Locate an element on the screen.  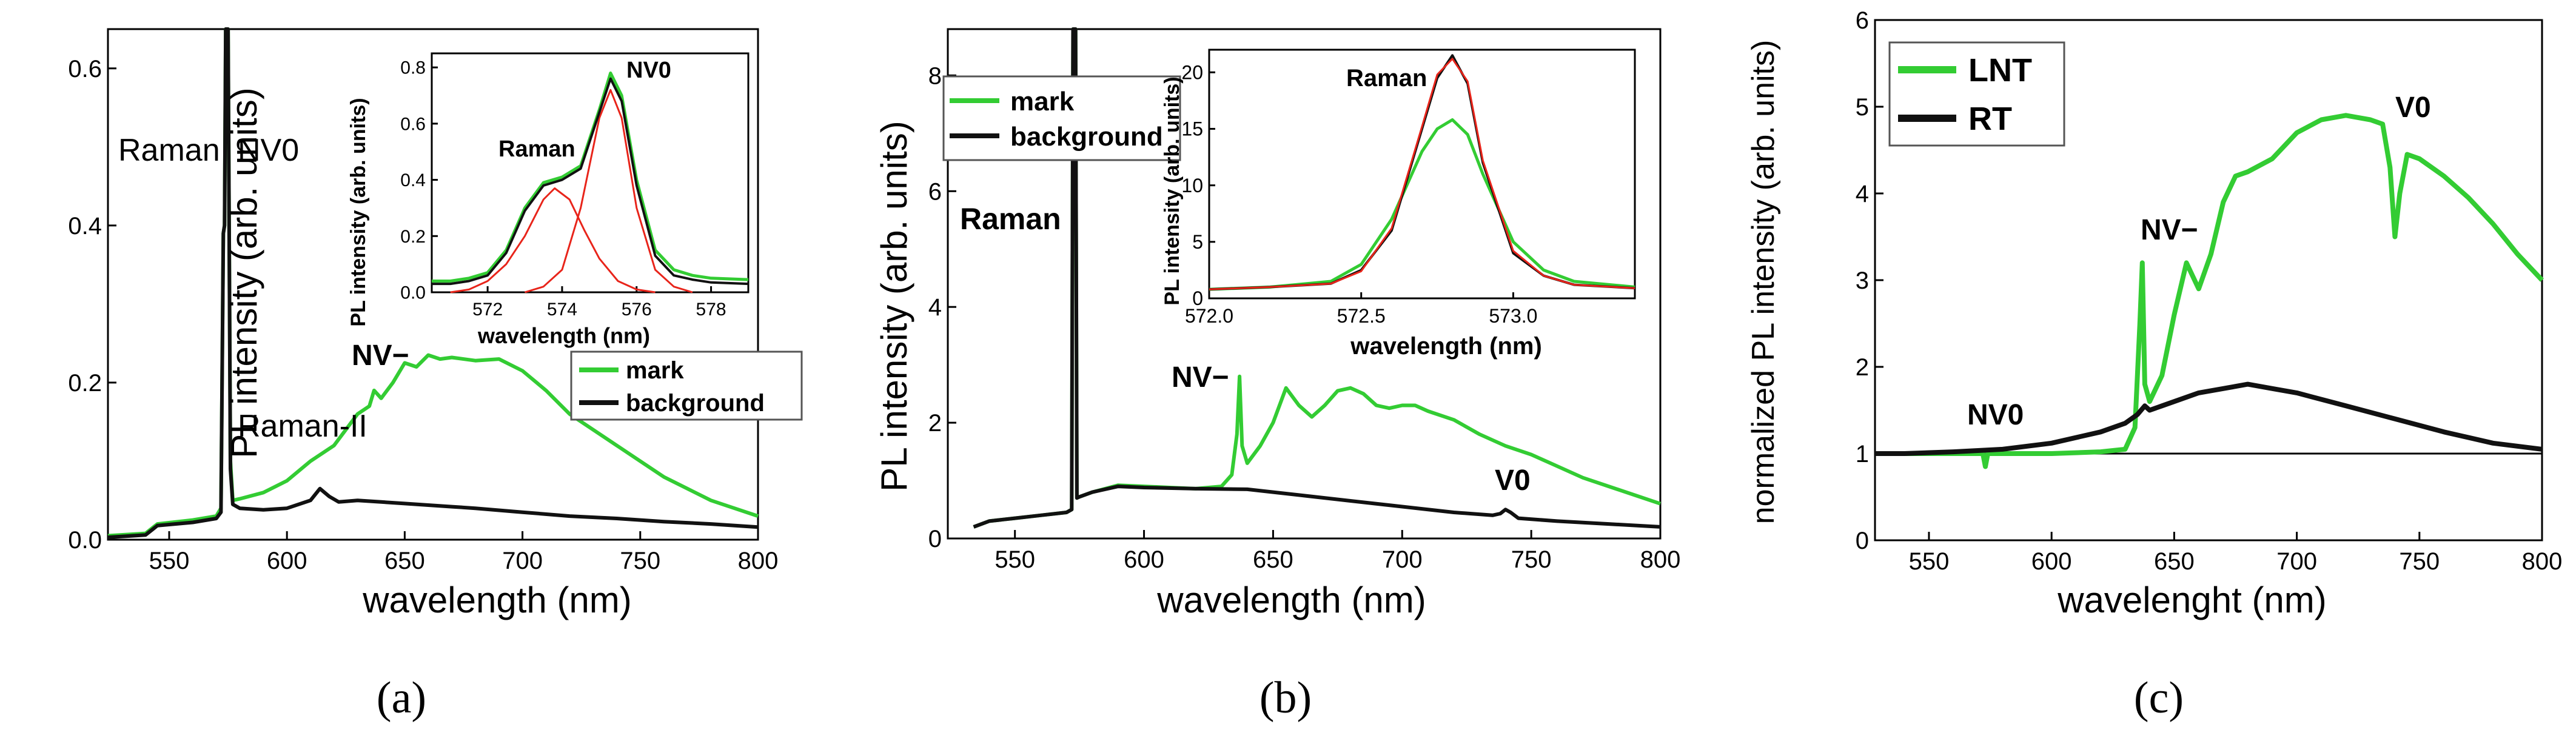
panel-a-inset-series-background is located at coordinates (590, 182).